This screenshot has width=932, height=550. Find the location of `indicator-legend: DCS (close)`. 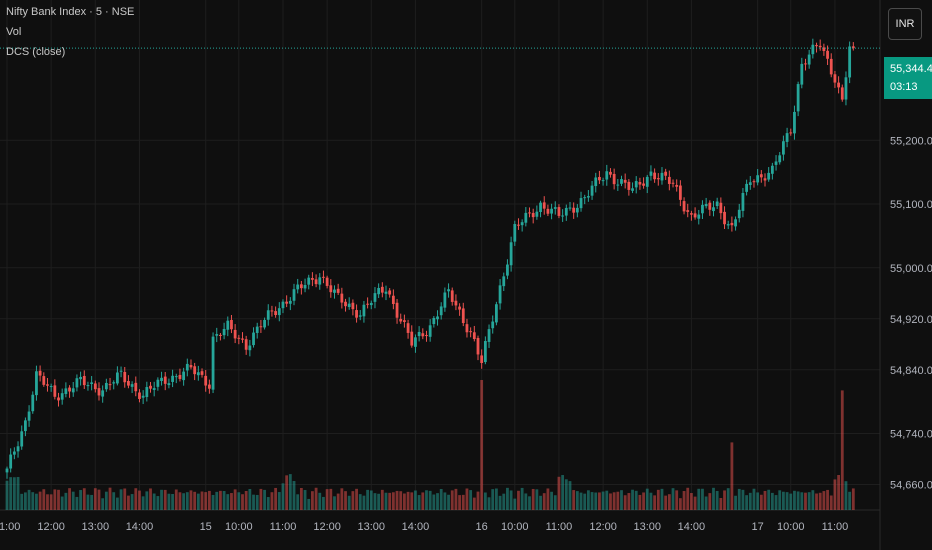

indicator-legend: DCS (close) is located at coordinates (36, 52).